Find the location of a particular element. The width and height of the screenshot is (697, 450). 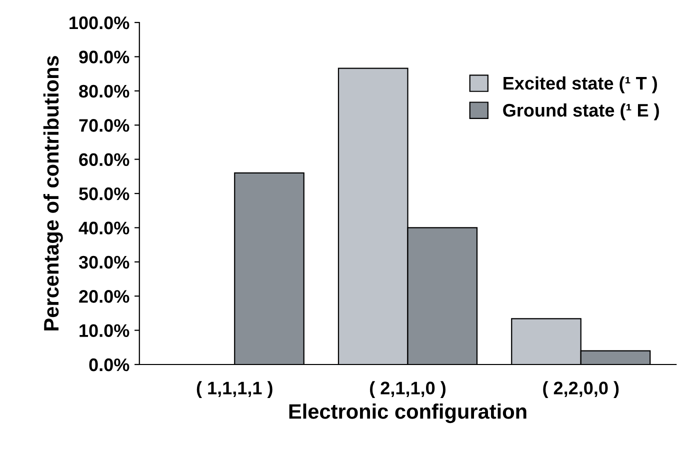

y-tick-label: 70.0% is located at coordinates (104, 125).